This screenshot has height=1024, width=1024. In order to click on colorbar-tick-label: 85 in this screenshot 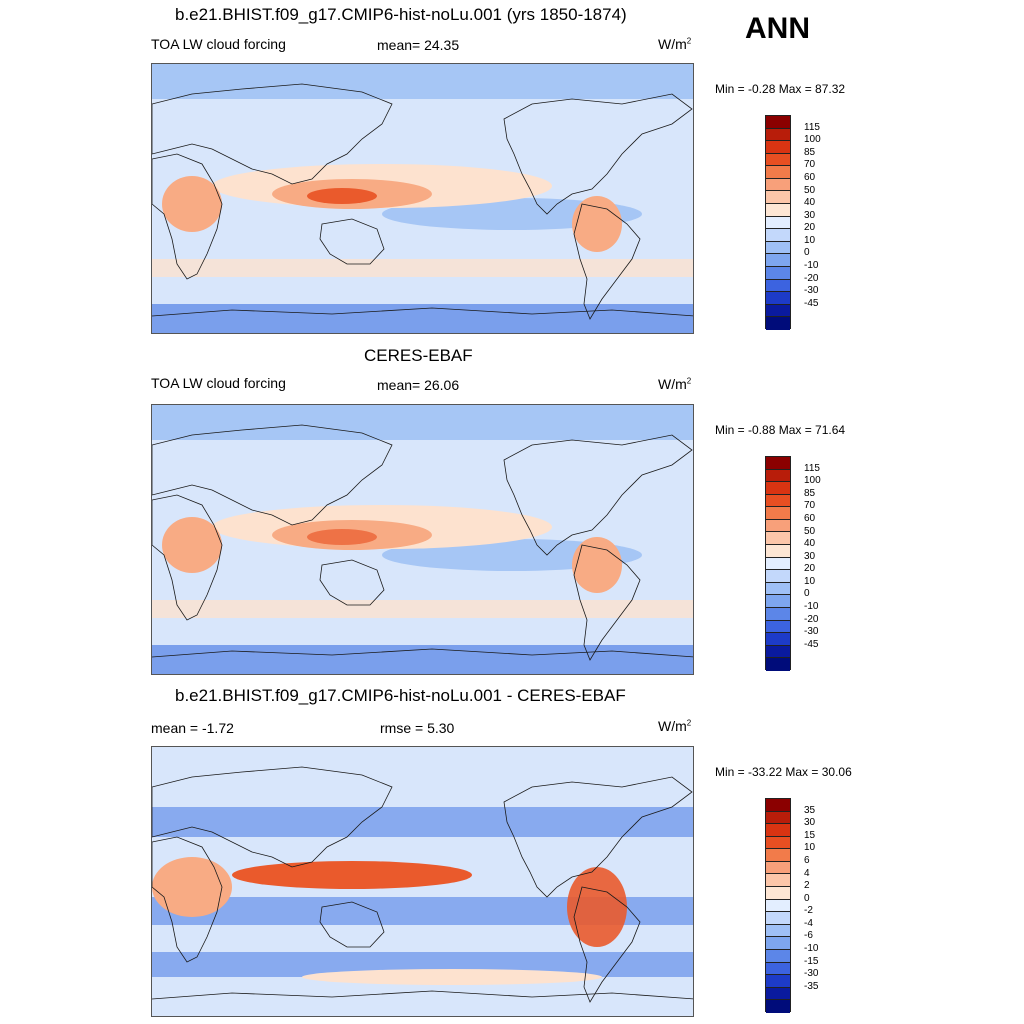, I will do `click(810, 152)`.